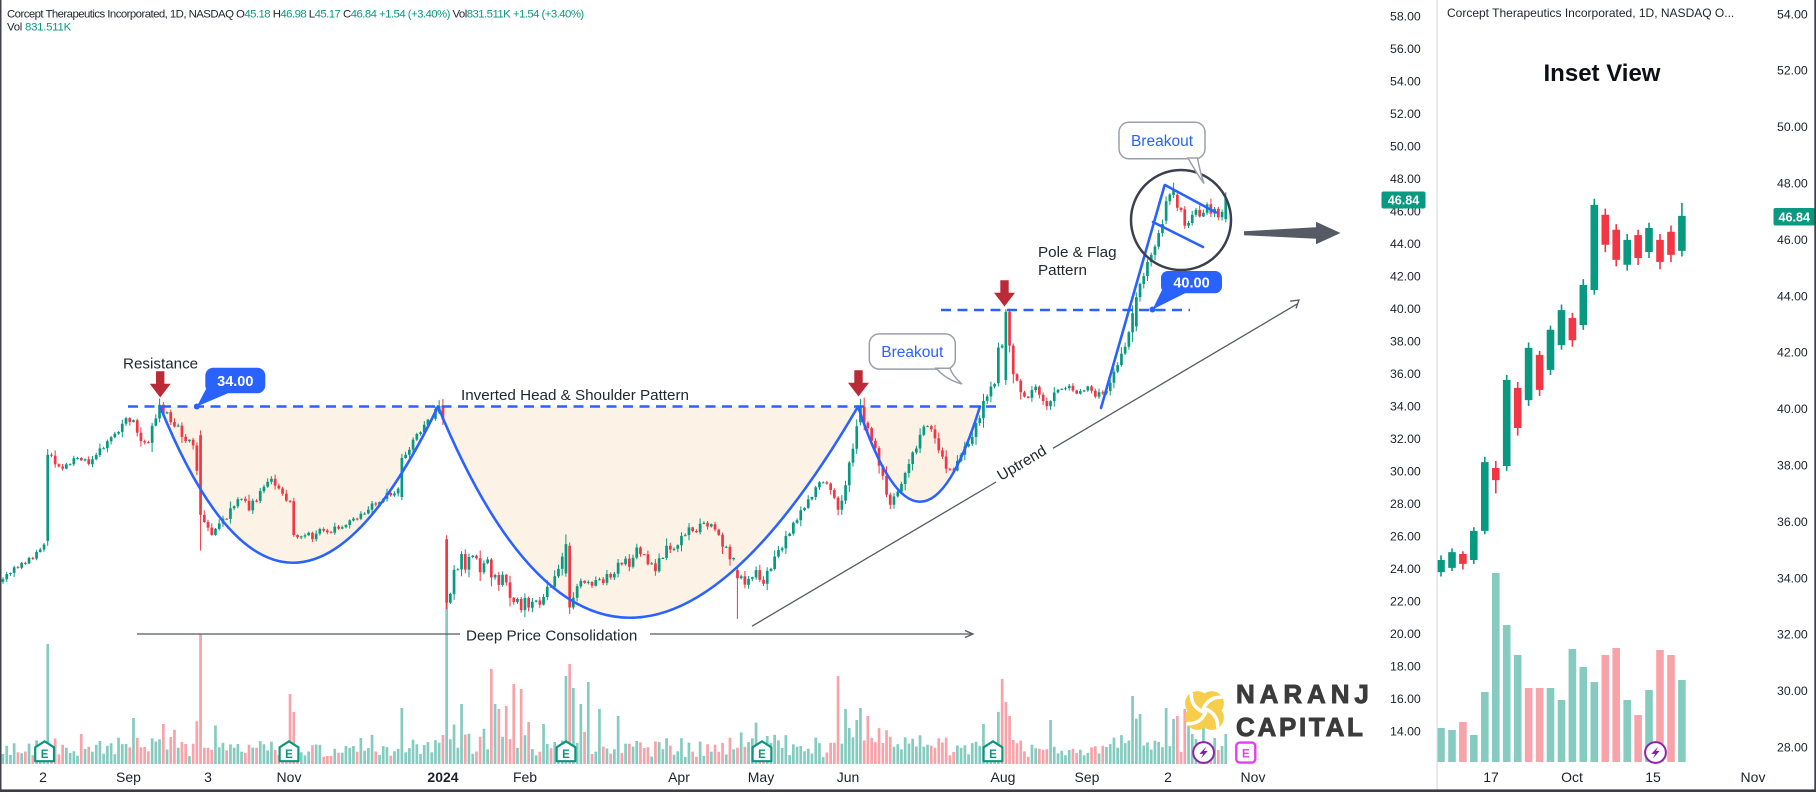 The width and height of the screenshot is (1816, 797). What do you see at coordinates (679, 777) in the screenshot?
I see `svg-text: Apr` at bounding box center [679, 777].